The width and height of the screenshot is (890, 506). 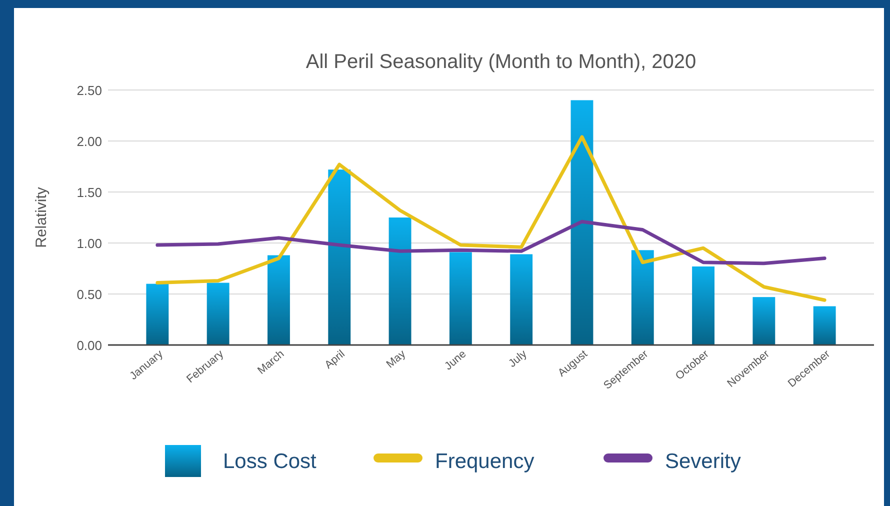 What do you see at coordinates (41, 217) in the screenshot?
I see `y-axis-title: Relativity` at bounding box center [41, 217].